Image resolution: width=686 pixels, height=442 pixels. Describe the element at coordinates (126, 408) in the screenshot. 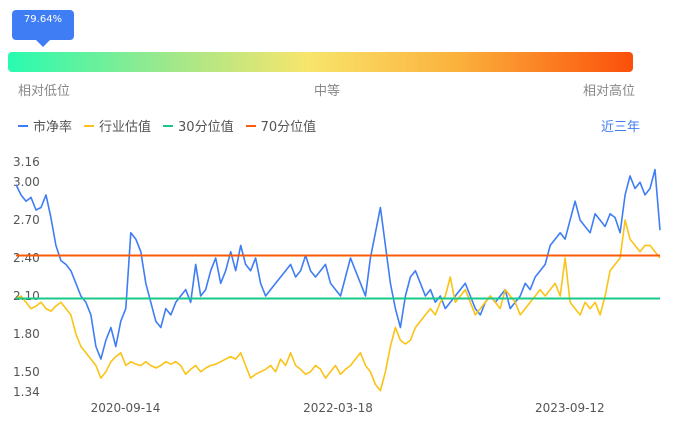

I see `x-tick-label: 2020-09-14` at that location.